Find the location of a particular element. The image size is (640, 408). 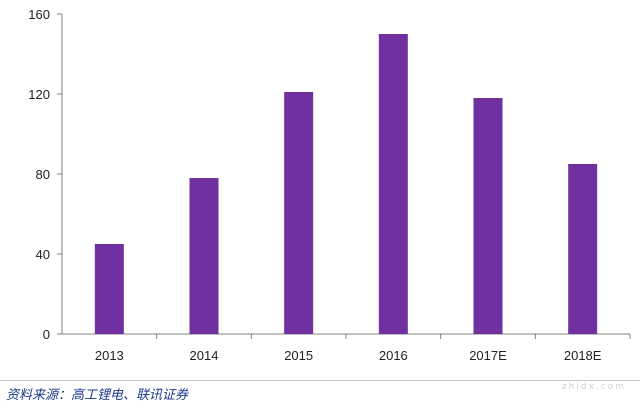

source-note: 资料来源：高工锂电、联讯证券 is located at coordinates (97, 395).